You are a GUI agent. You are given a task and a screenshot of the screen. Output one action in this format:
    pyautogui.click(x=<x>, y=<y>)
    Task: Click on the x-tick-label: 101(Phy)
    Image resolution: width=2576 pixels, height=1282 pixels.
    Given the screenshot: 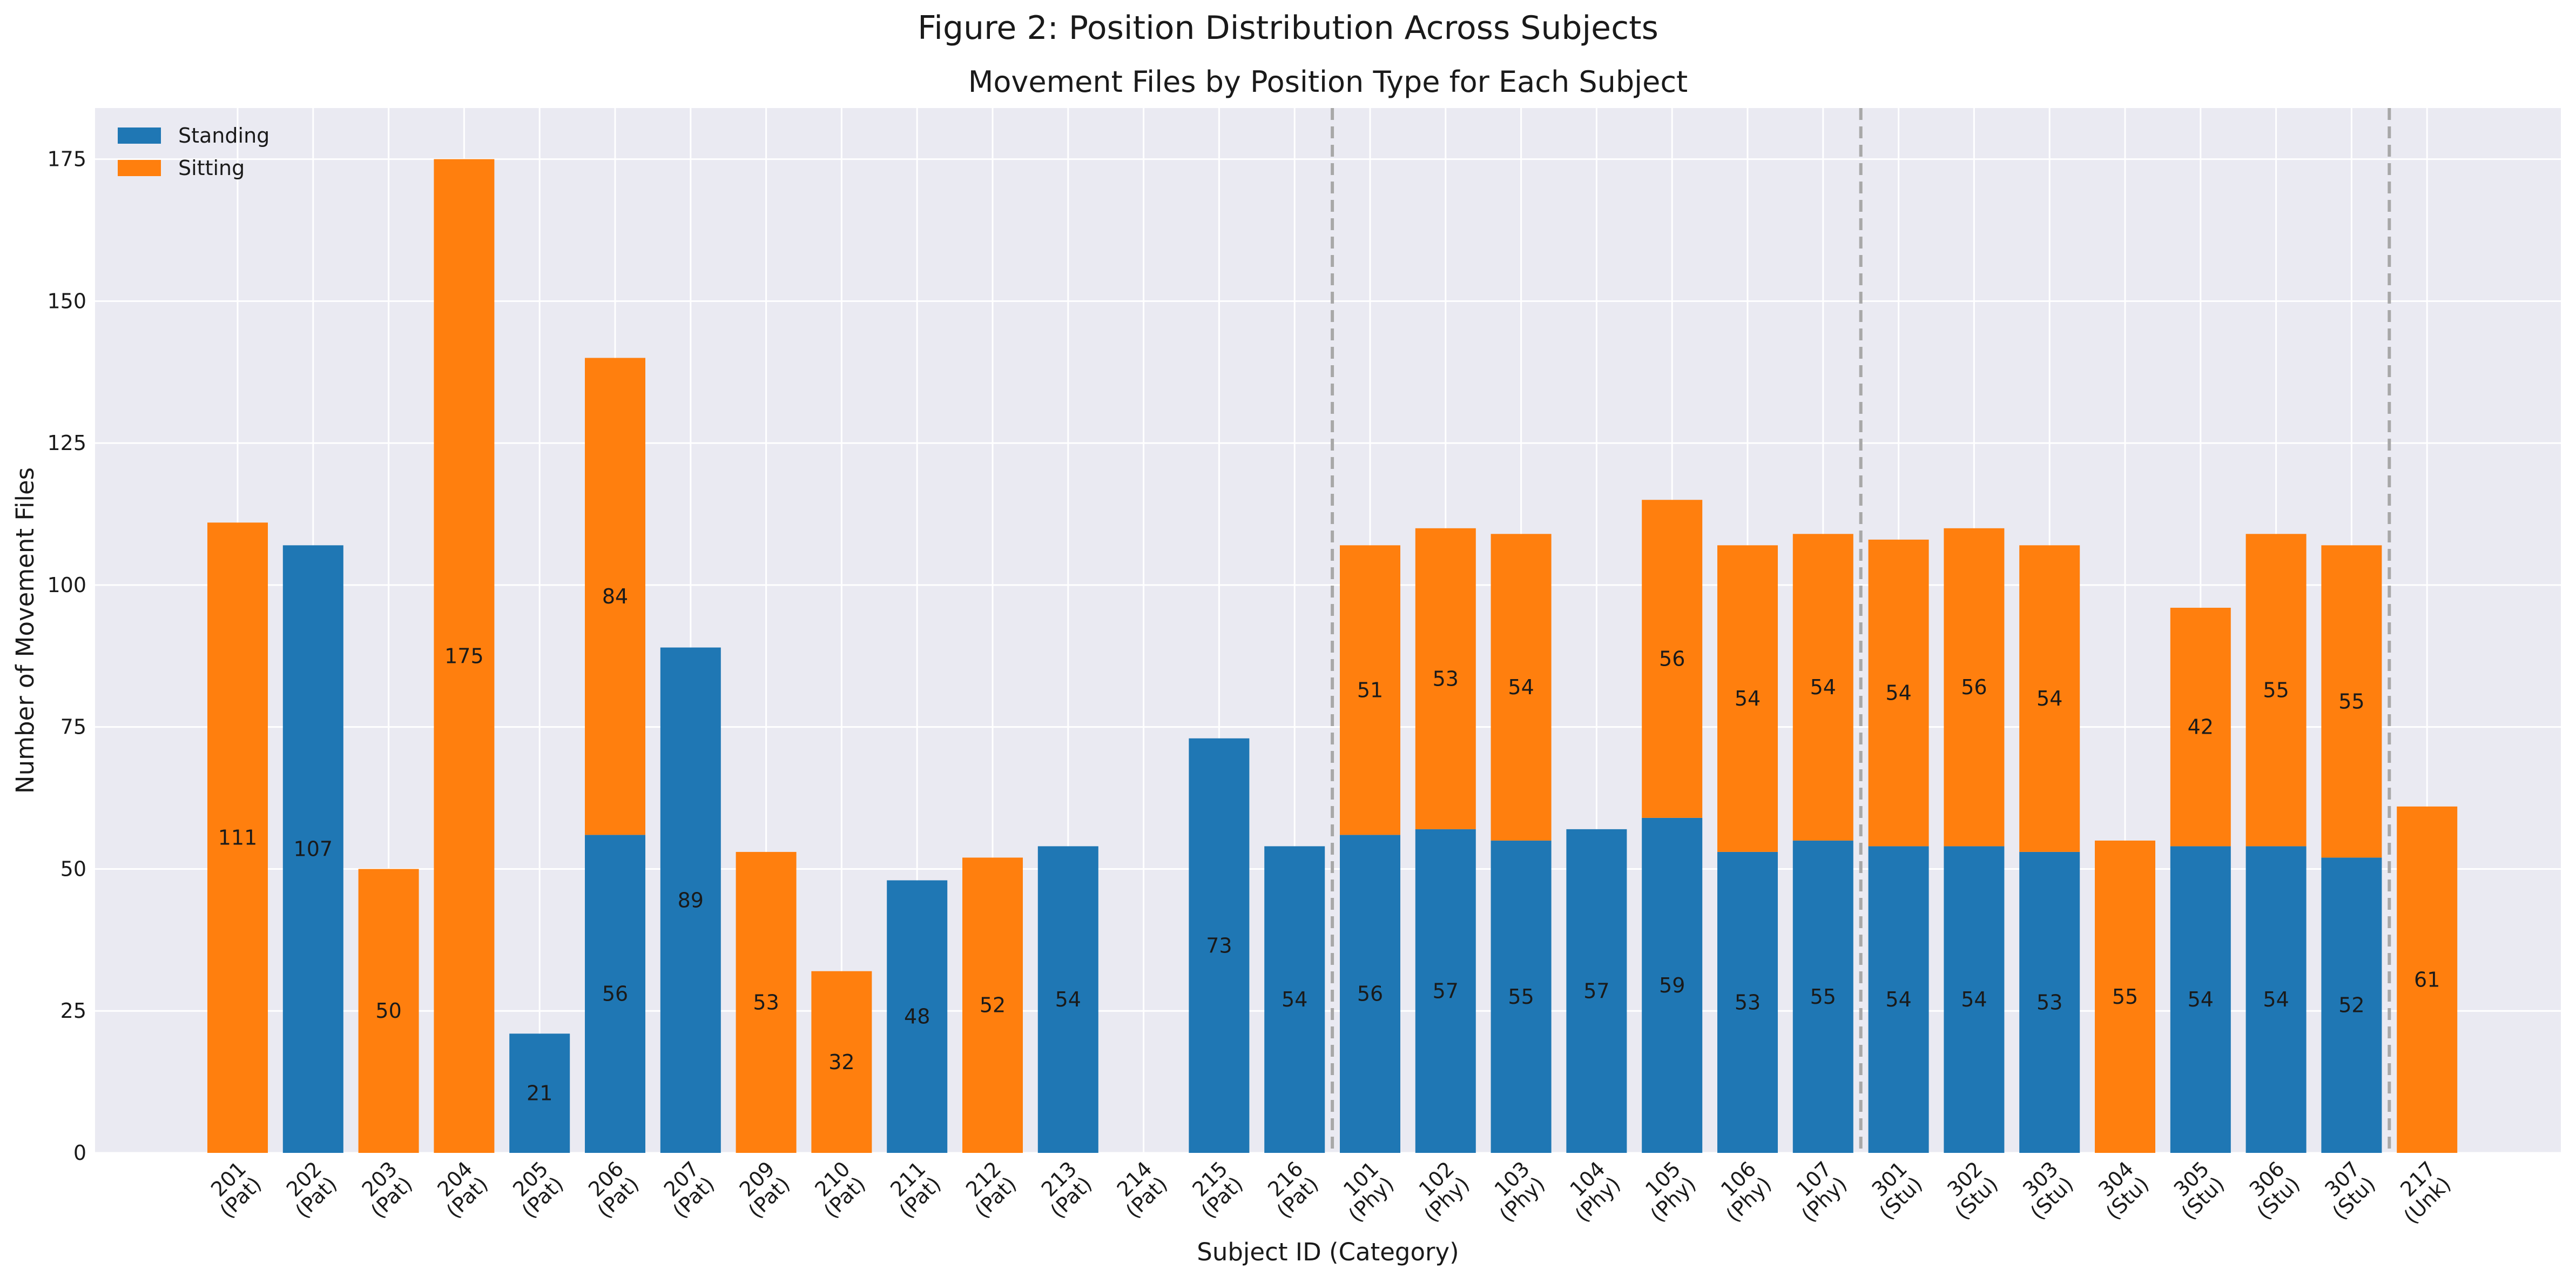 What is the action you would take?
    pyautogui.click(x=1364, y=1192)
    